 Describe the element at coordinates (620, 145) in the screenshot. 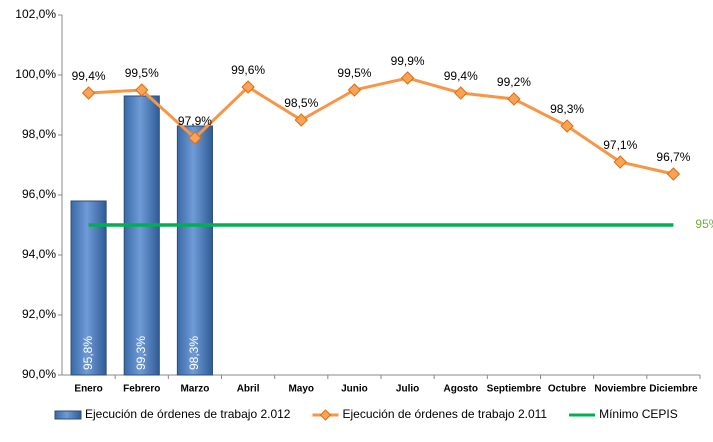

I see `value-label: 97,1%` at that location.